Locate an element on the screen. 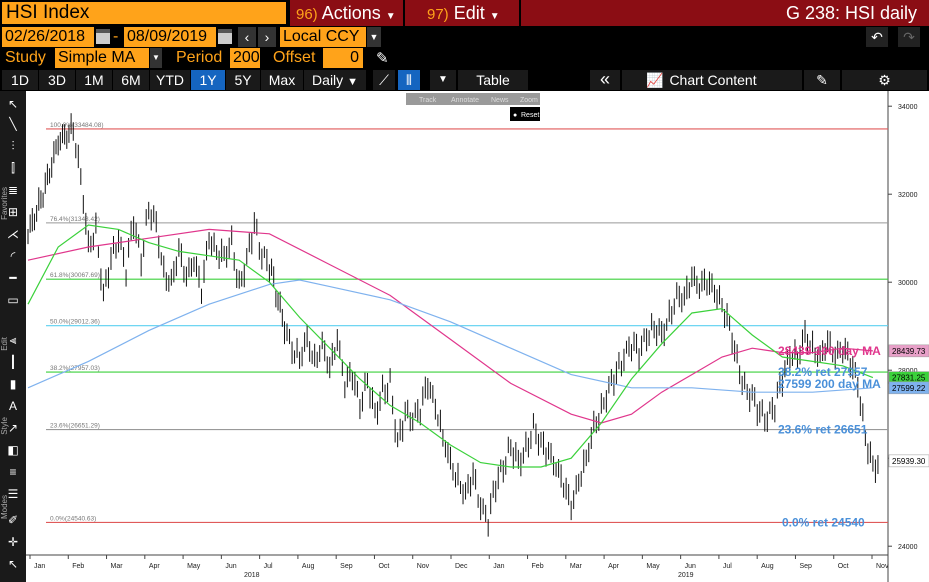 The width and height of the screenshot is (929, 582). arrow-icon: ↗ is located at coordinates (13, 428).